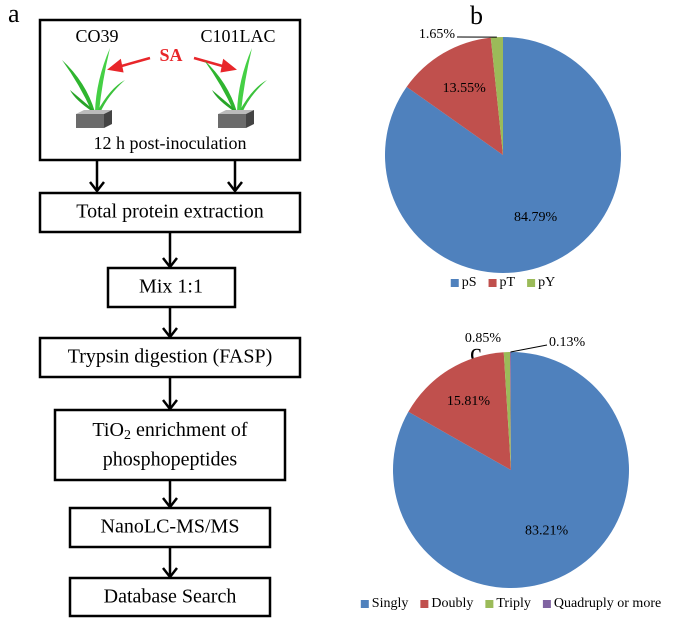  I want to click on panel-label: a, so click(14, 14).